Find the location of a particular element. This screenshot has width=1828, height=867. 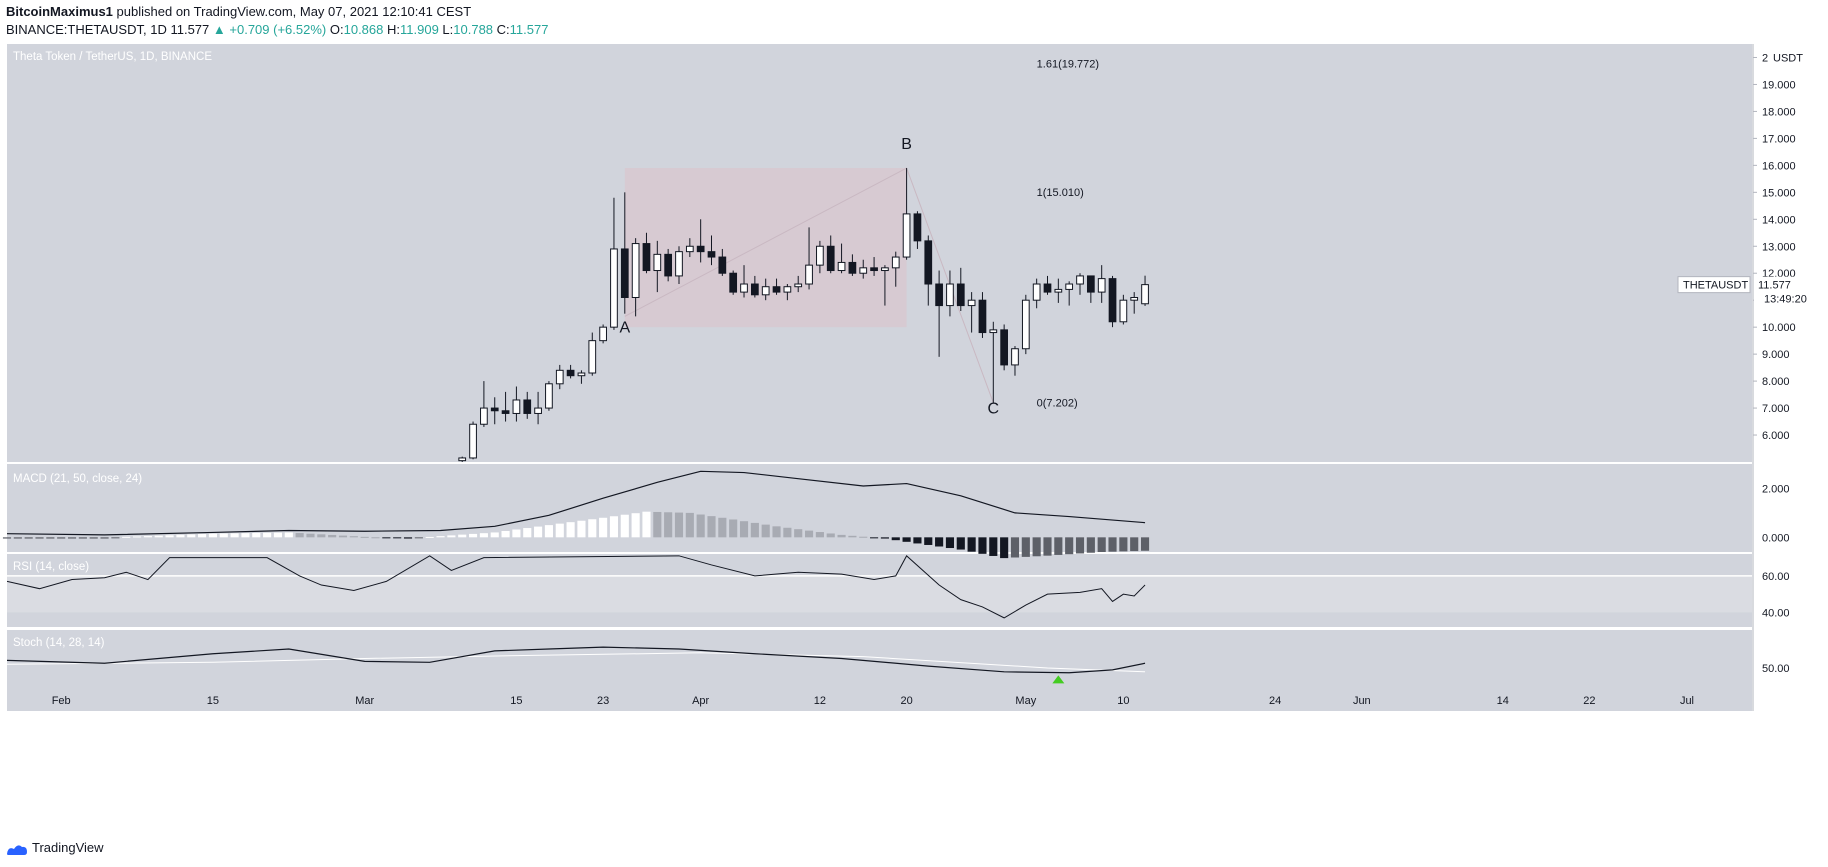

time-tick-label: Mar is located at coordinates (364, 701).